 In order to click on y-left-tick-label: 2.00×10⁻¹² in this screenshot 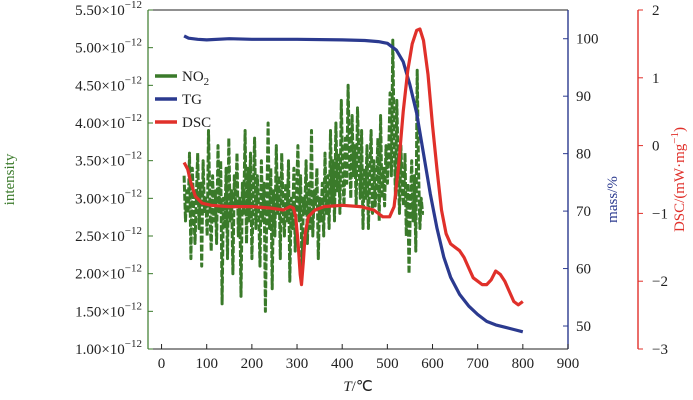, I will do `click(108, 273)`.